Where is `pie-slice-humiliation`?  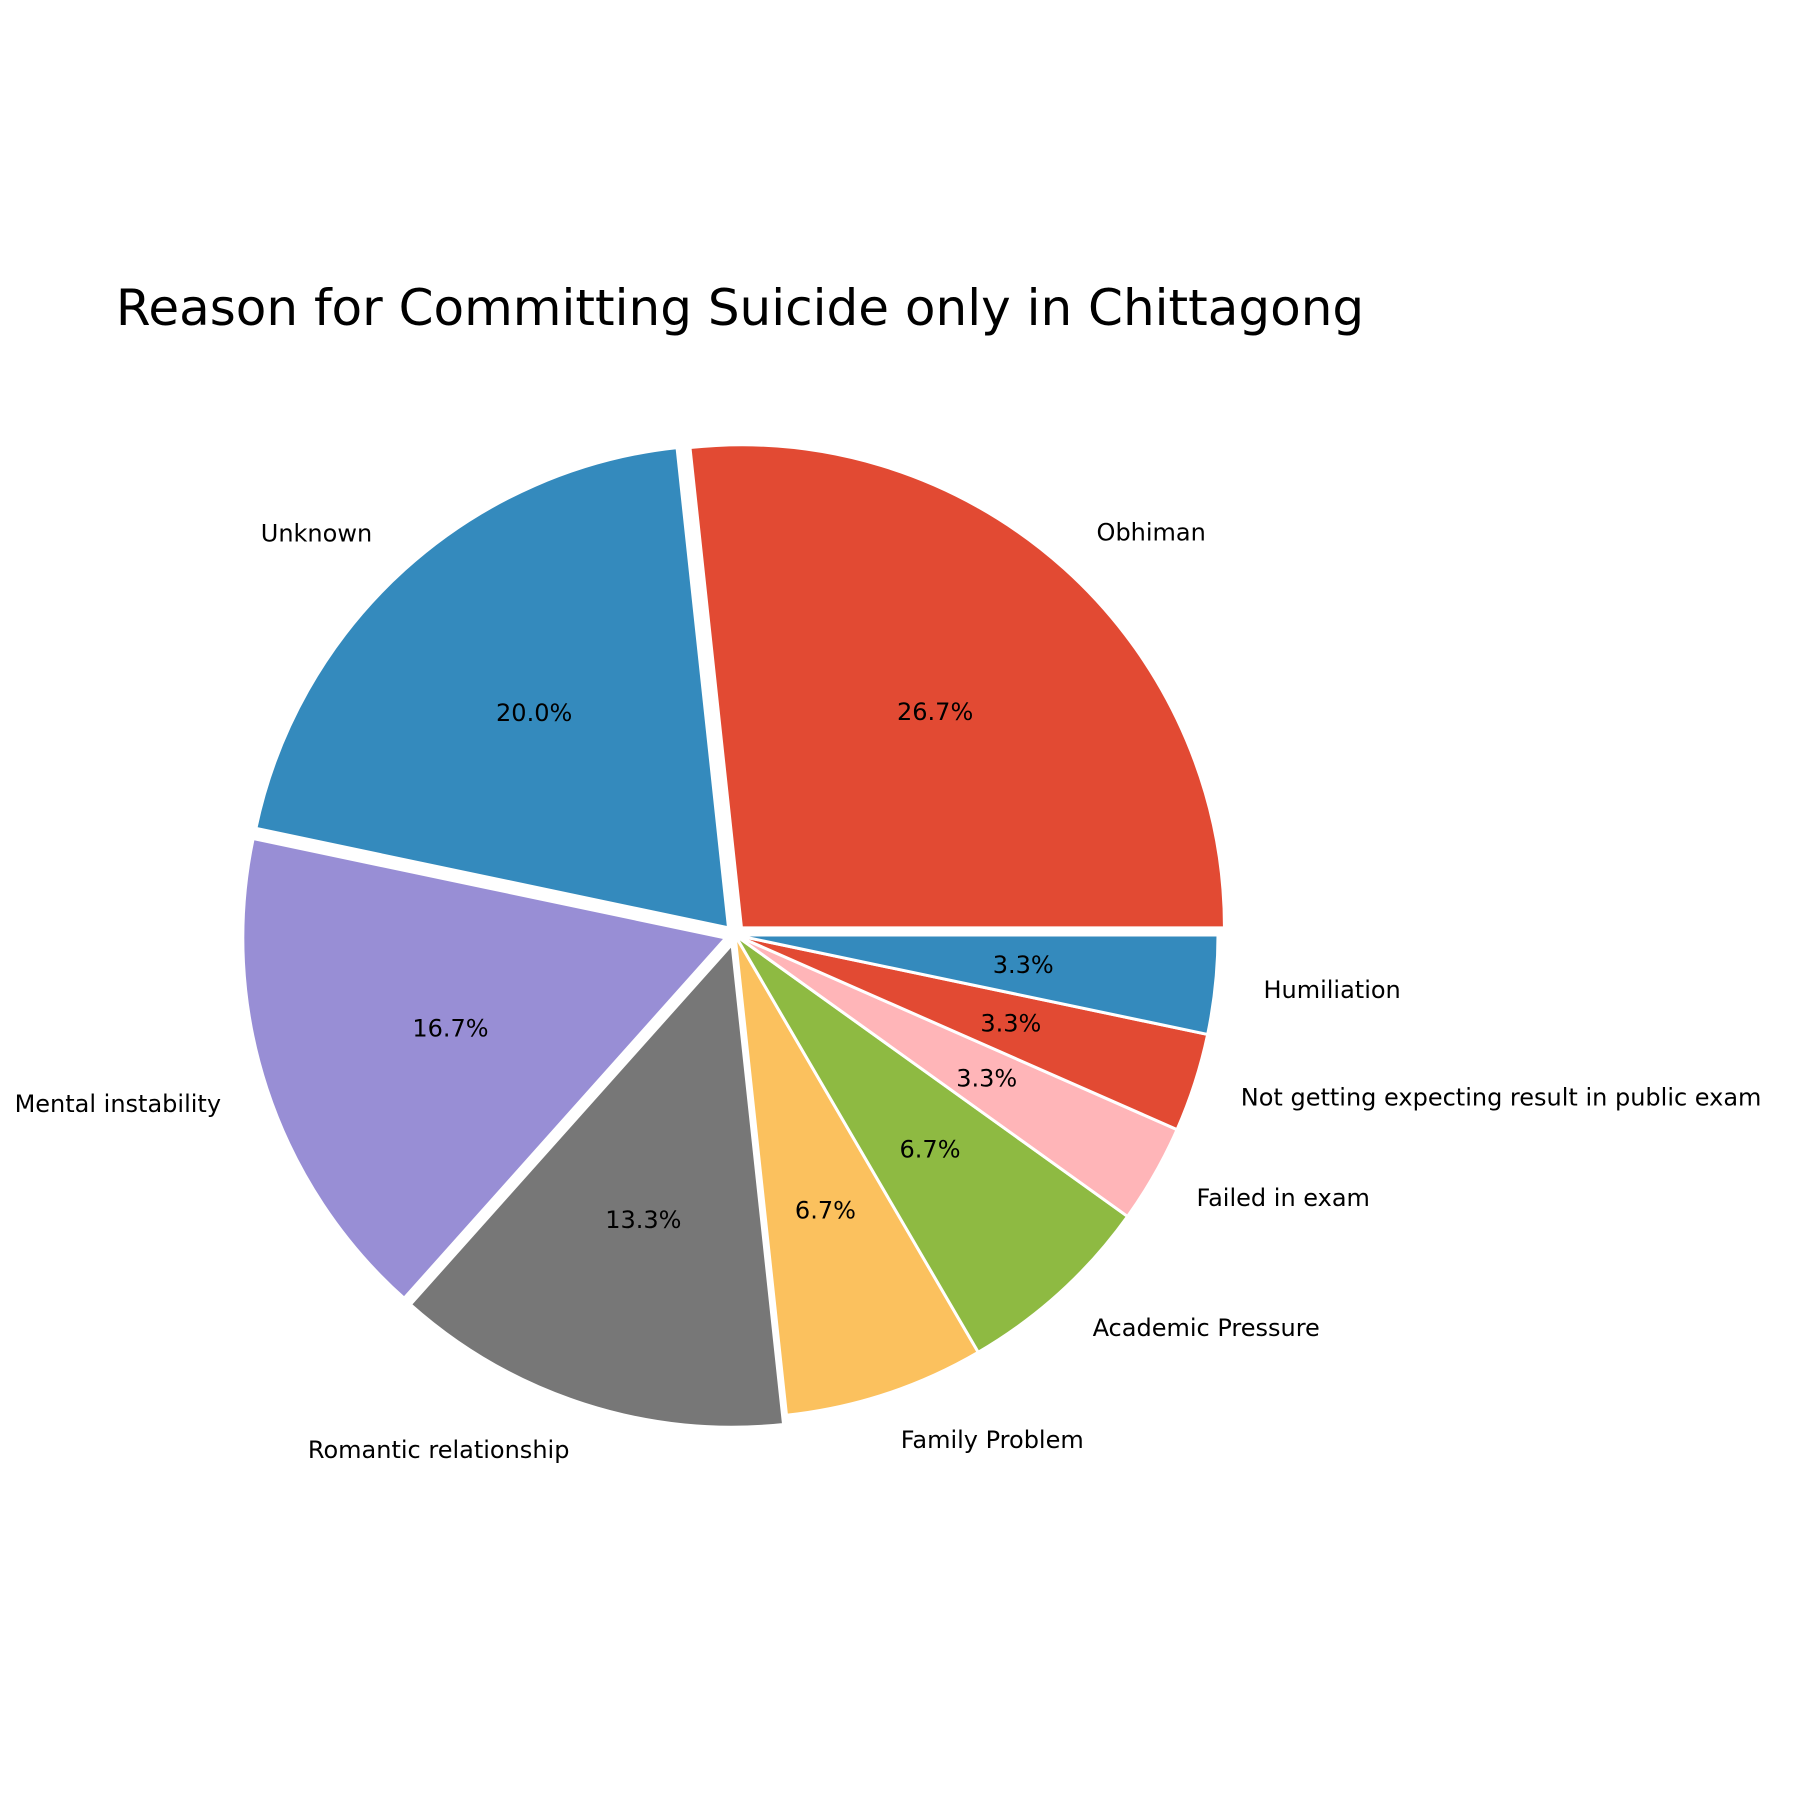 pie-slice-humiliation is located at coordinates (976, 984).